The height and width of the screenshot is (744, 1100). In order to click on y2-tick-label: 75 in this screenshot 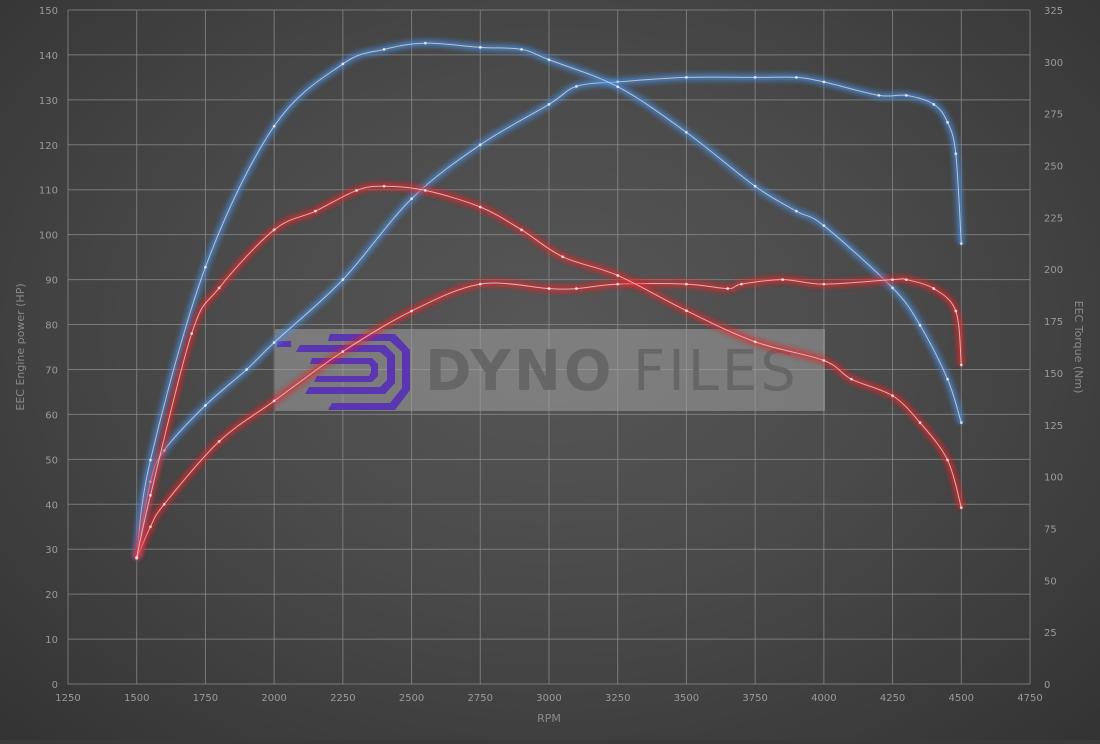, I will do `click(1050, 529)`.